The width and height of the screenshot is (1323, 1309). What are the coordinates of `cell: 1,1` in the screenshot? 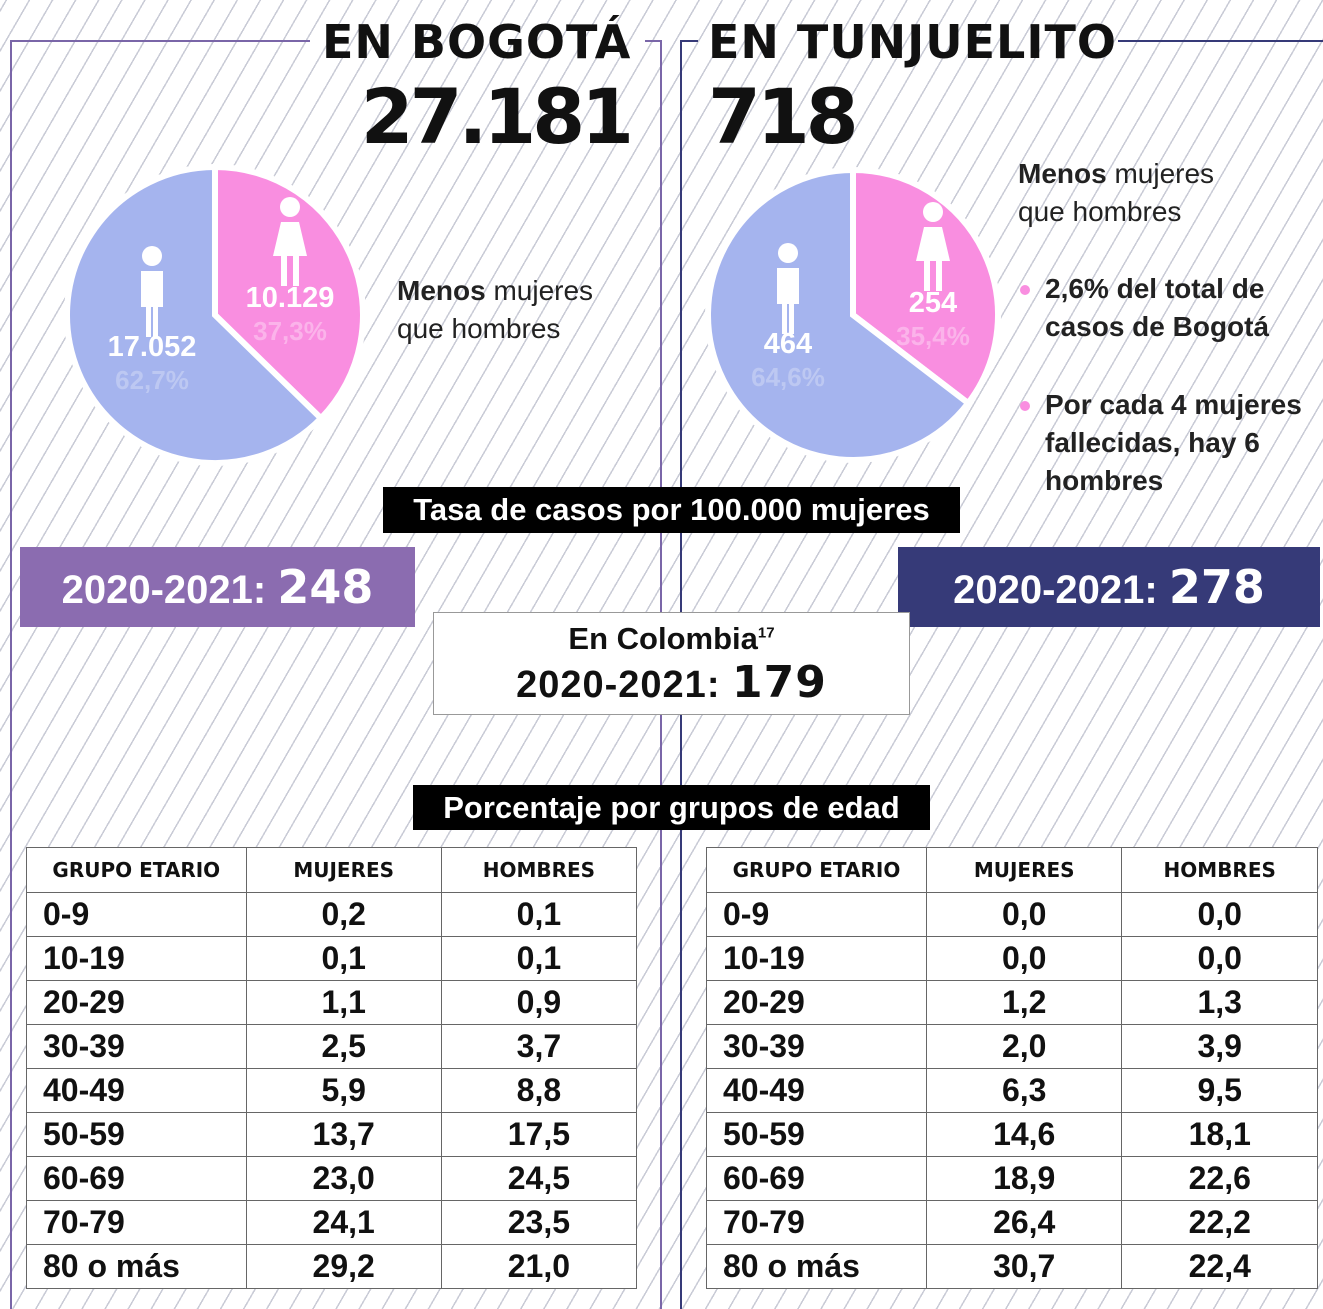 It's located at (343, 1002).